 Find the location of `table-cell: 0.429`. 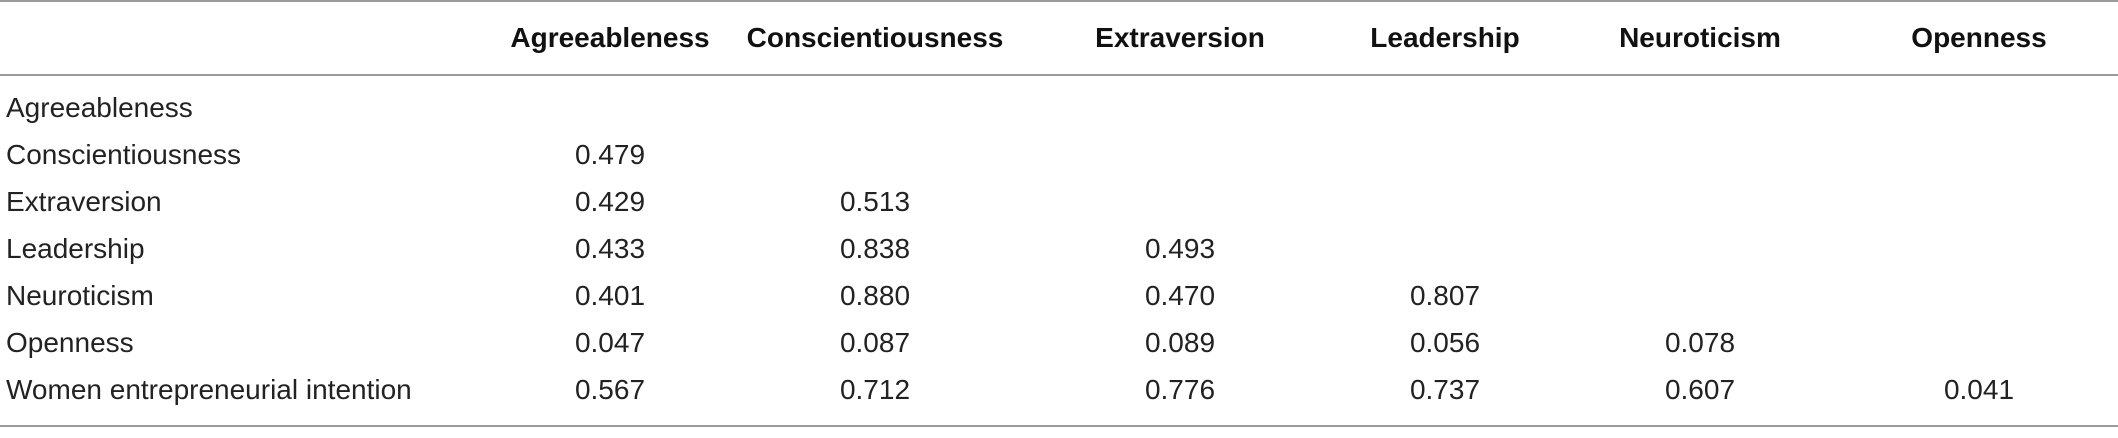

table-cell: 0.429 is located at coordinates (610, 201).